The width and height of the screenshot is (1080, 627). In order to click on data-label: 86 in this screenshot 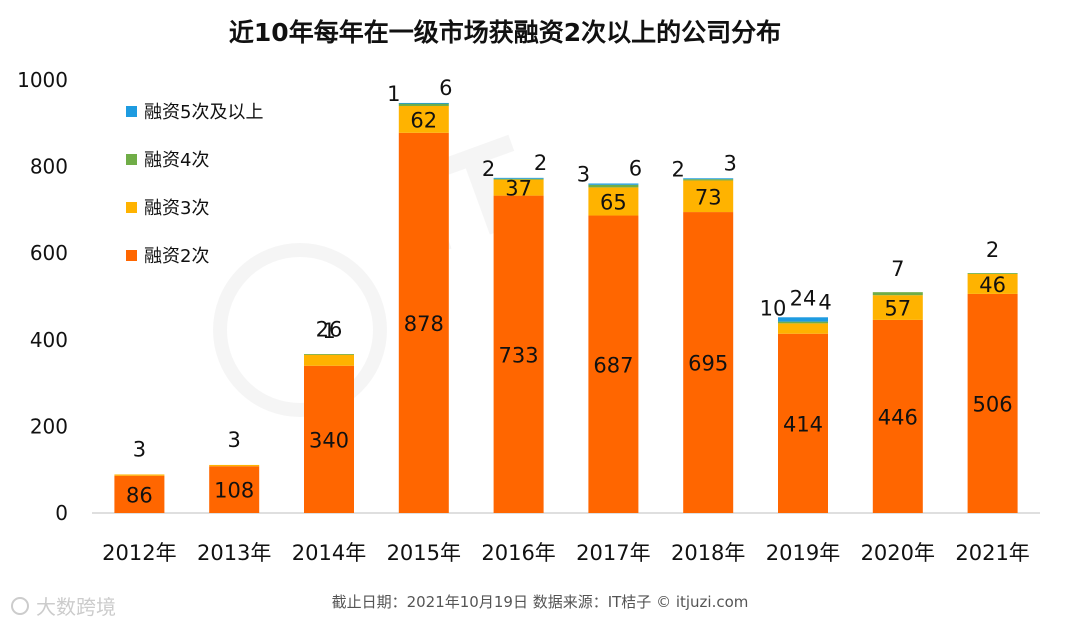, I will do `click(139, 495)`.